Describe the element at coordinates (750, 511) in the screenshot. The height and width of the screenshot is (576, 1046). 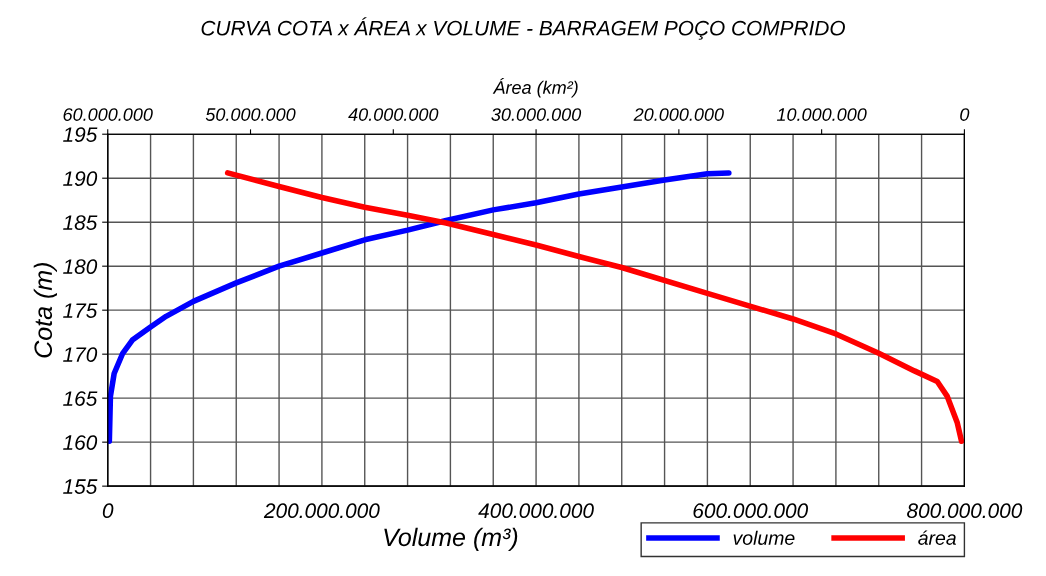
I see `x-tick-label: 600.000.000` at that location.